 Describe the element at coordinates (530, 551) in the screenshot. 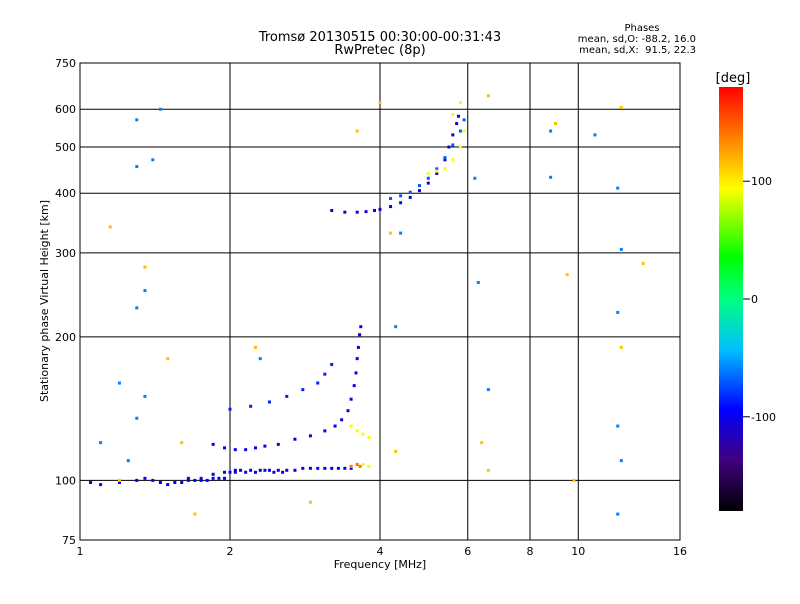

I see `x-tick-label: 8` at that location.